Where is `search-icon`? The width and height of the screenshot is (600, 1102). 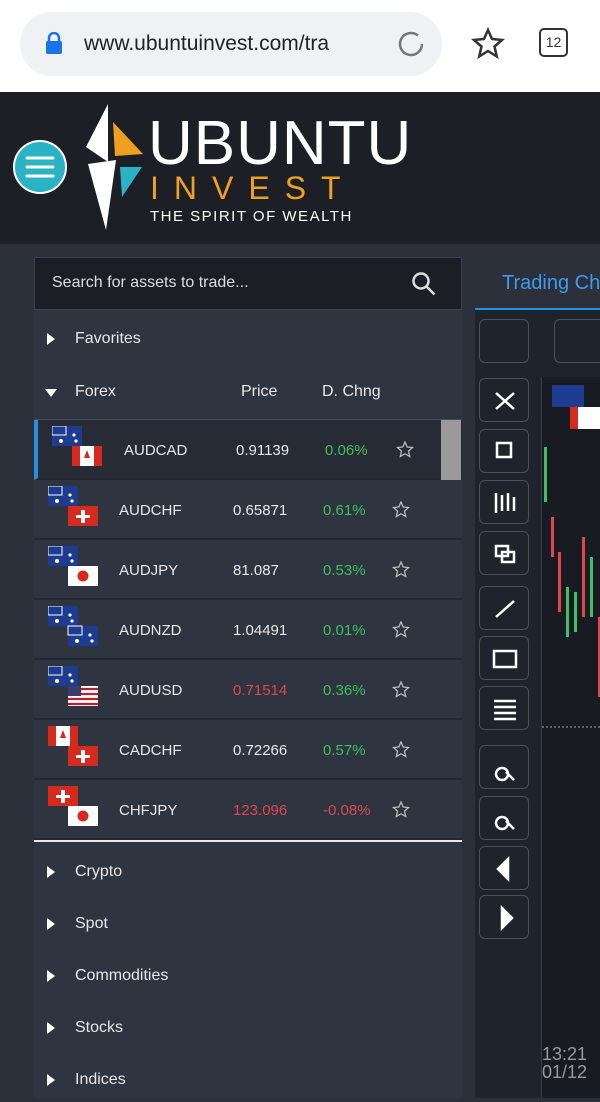
search-icon is located at coordinates (424, 284).